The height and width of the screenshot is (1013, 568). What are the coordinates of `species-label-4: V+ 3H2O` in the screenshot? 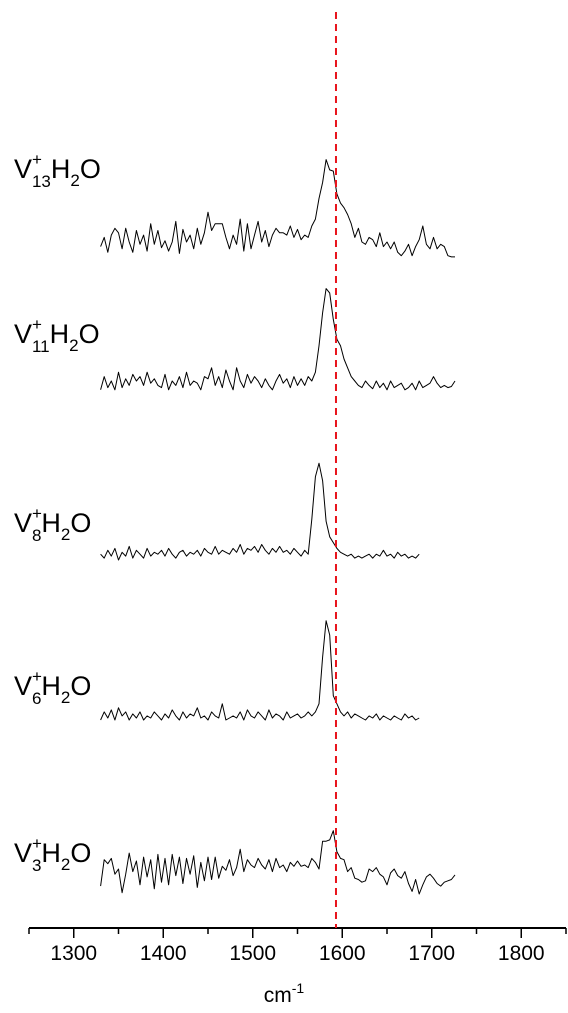 It's located at (52, 854).